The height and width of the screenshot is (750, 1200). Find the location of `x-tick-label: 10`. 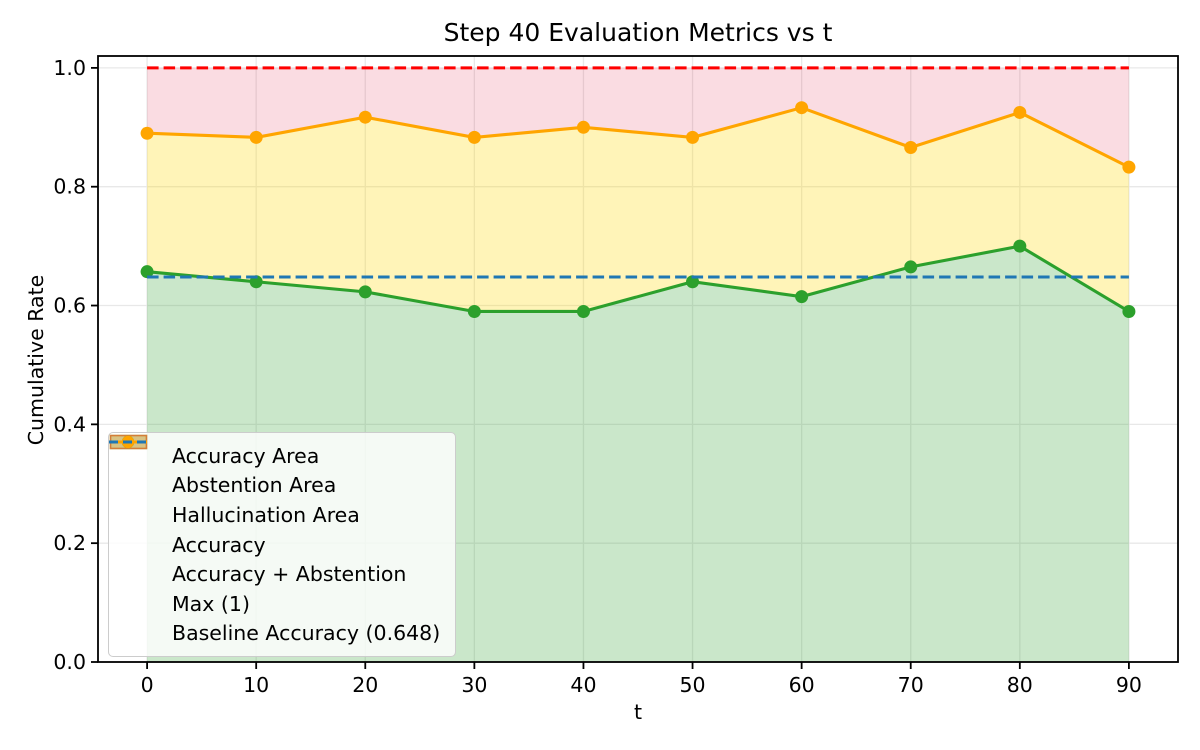

x-tick-label: 10 is located at coordinates (256, 685).